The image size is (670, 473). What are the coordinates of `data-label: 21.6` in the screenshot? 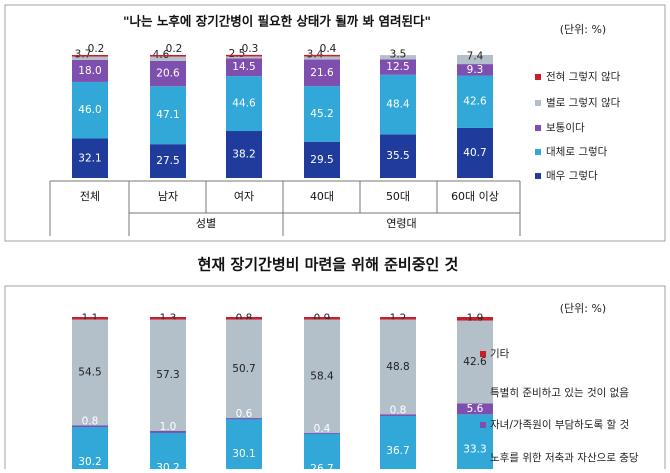 It's located at (322, 73).